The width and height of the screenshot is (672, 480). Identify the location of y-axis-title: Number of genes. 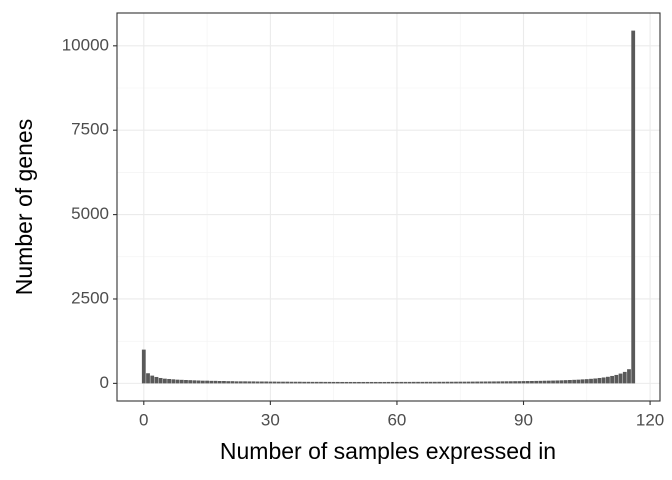
(24, 207).